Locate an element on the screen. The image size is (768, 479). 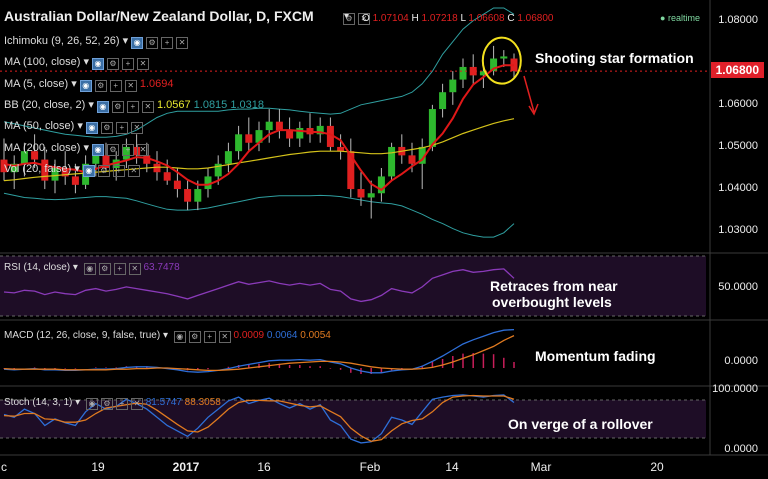
indicator-row: Vol (20, false) ▾ ◉ ⚙ + ✕ is located at coordinates (72, 169).